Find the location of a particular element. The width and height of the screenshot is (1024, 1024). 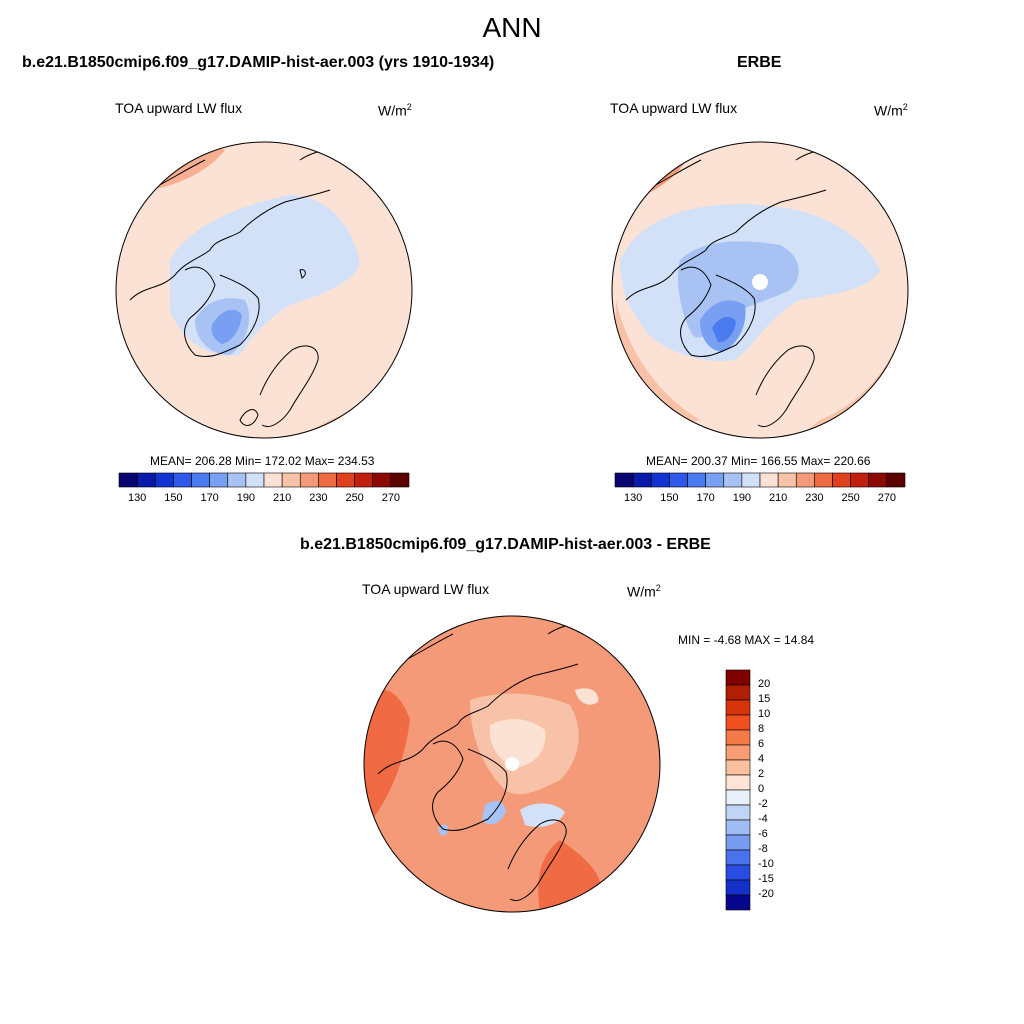

main-title: ANN is located at coordinates (512, 27).